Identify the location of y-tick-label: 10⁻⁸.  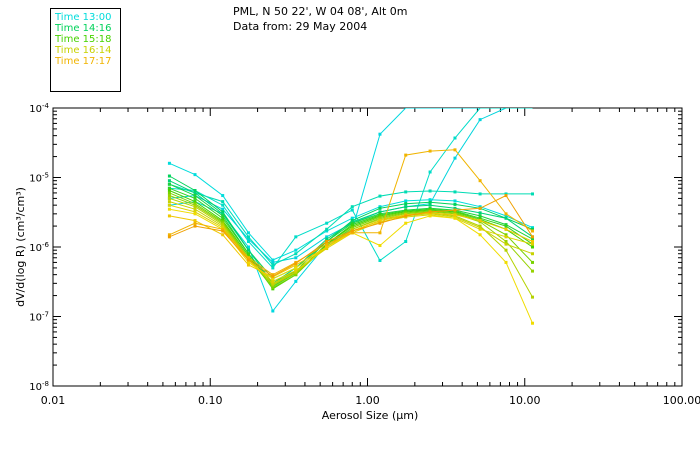
(39, 386).